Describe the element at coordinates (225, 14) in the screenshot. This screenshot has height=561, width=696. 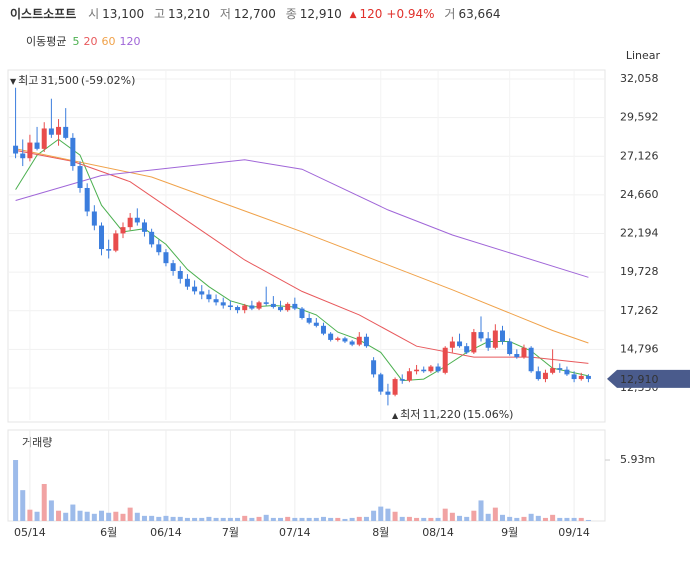
I see `label: 저` at that location.